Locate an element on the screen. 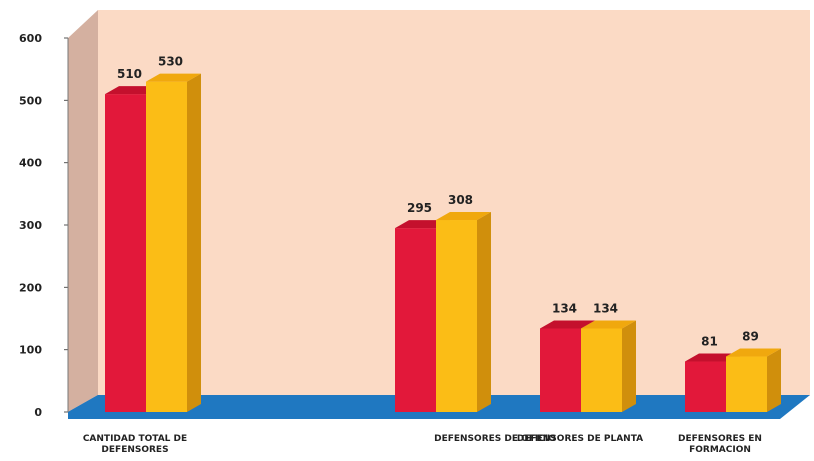  data-label: 81 is located at coordinates (709, 342).